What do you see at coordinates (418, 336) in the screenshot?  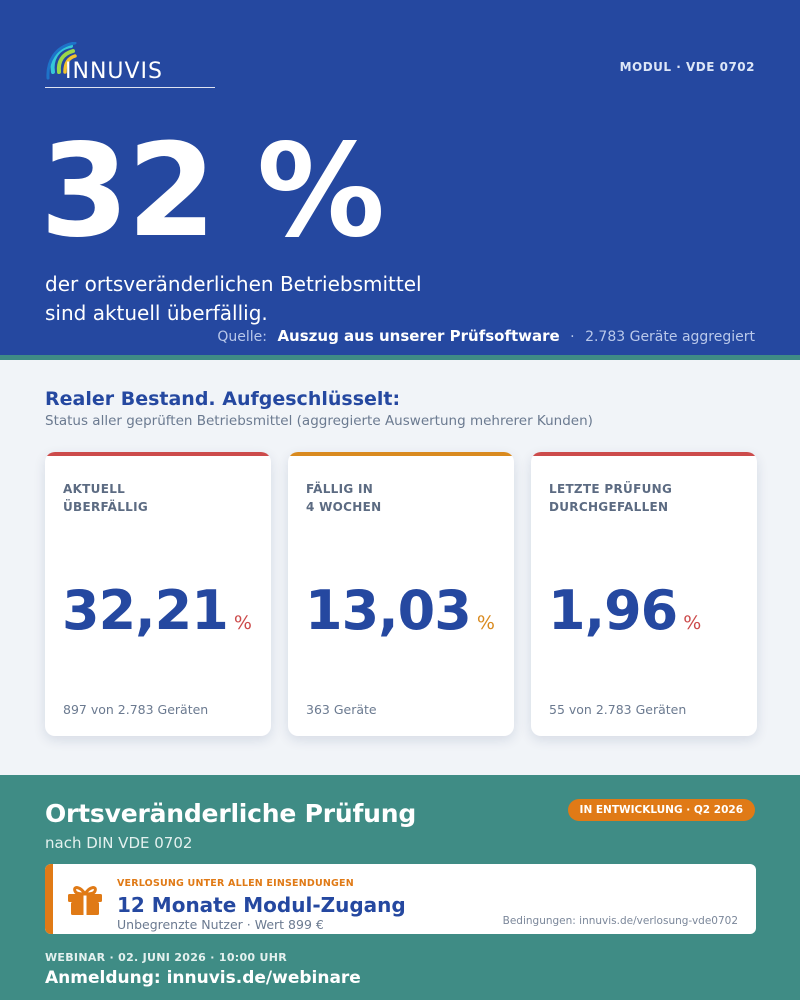 I see `source-name: Auszug aus unserer Prüfsoftware` at bounding box center [418, 336].